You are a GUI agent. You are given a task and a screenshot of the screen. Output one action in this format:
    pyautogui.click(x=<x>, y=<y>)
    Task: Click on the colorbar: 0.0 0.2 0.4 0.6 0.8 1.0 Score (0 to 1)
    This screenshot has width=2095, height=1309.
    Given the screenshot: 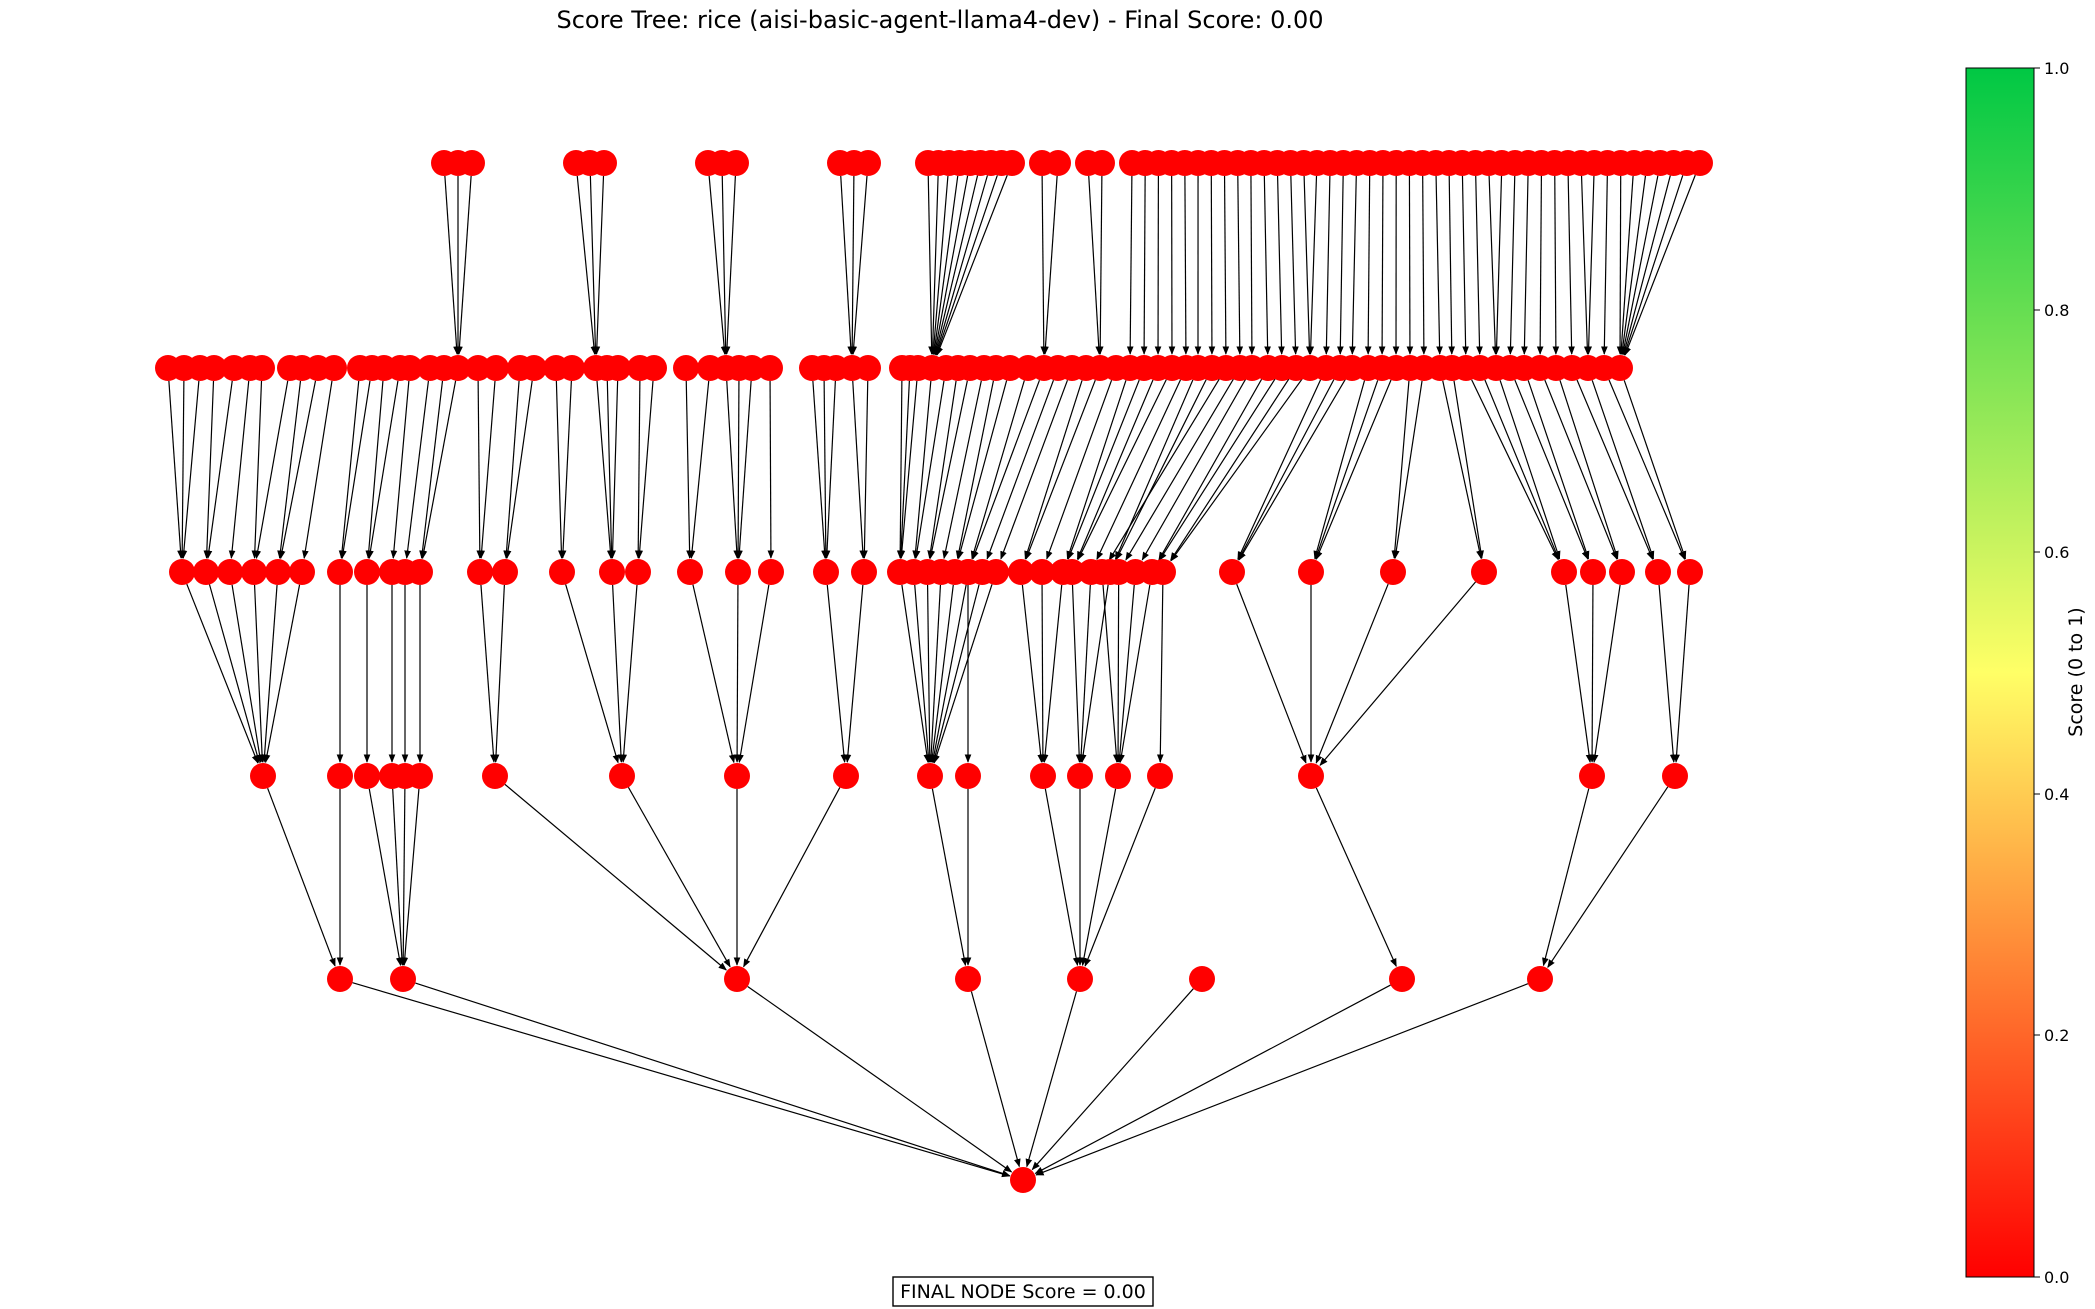 What is the action you would take?
    pyautogui.click(x=2026, y=673)
    